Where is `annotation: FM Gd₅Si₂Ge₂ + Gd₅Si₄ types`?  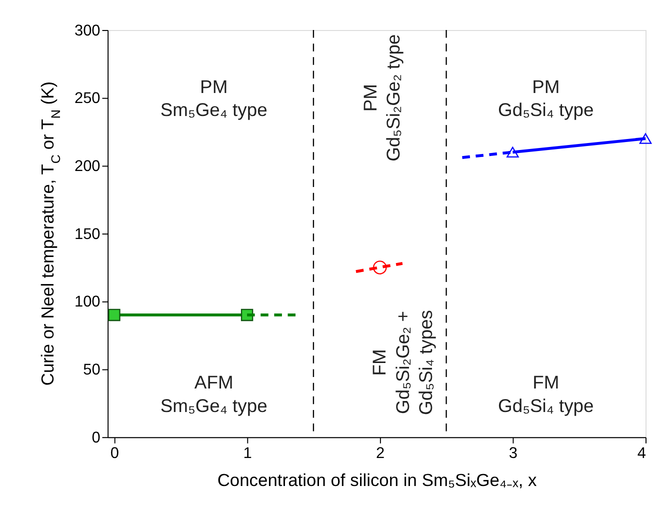 annotation: FM Gd₅Si₂Ge₂ + Gd₅Si₄ types is located at coordinates (402, 362).